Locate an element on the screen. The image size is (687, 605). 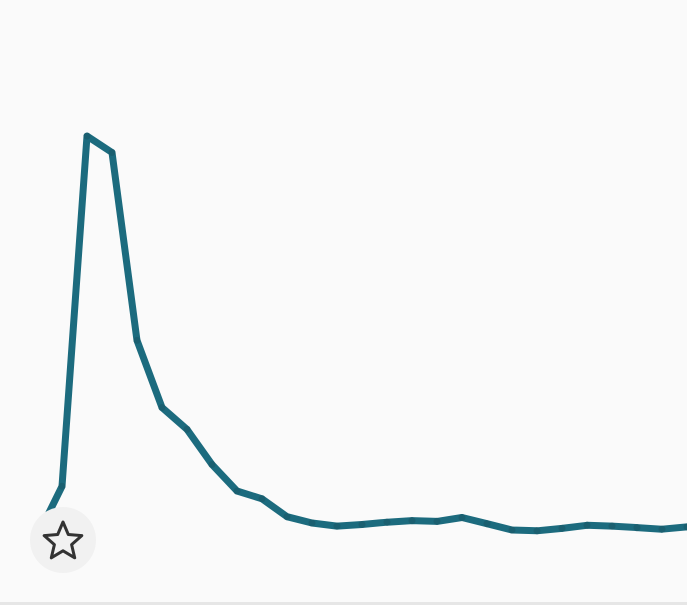
favorite-button is located at coordinates (63, 540).